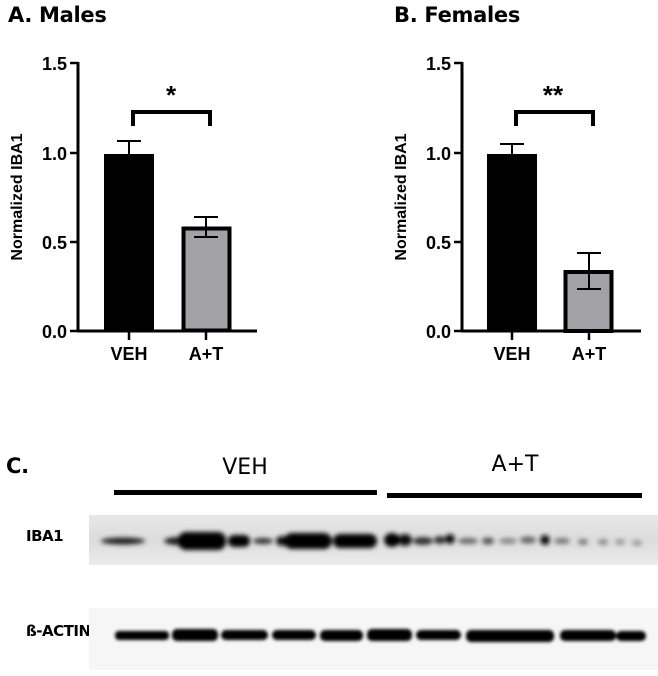 The height and width of the screenshot is (676, 658). I want to click on group-label-a-t: A+T, so click(515, 464).